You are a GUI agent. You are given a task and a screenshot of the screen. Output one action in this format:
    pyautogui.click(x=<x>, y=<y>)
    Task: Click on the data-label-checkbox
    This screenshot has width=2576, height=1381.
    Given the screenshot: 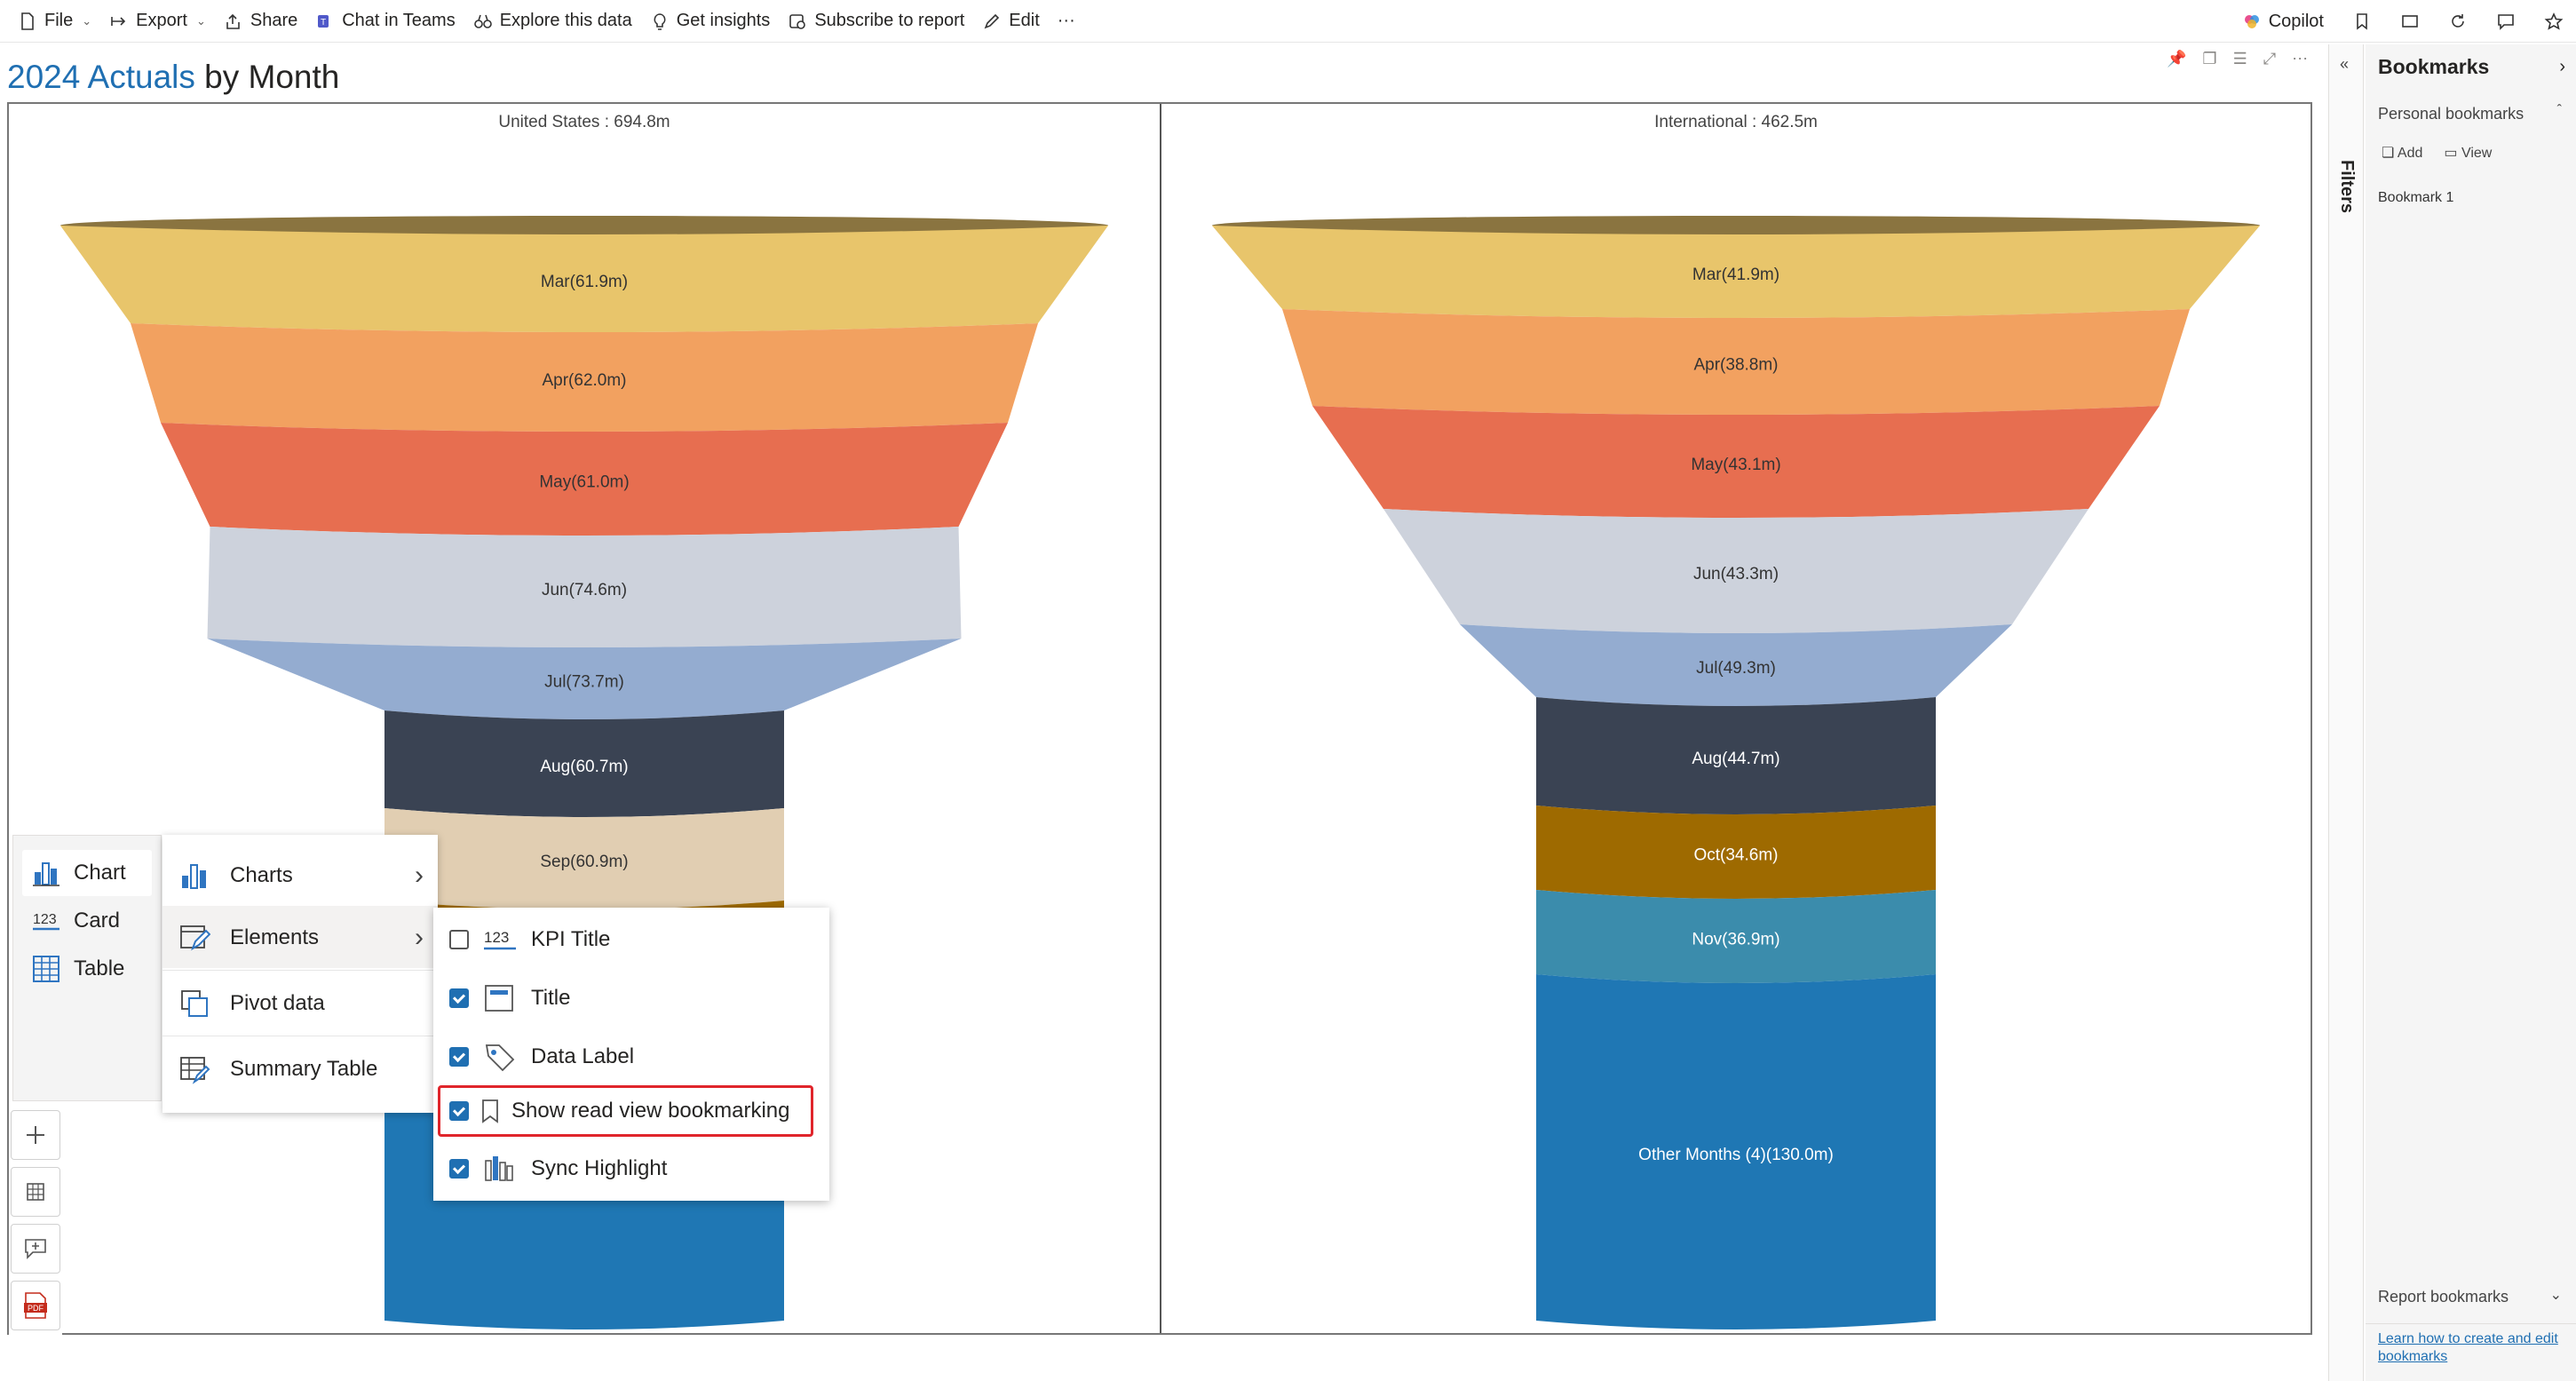 What is the action you would take?
    pyautogui.click(x=459, y=1057)
    